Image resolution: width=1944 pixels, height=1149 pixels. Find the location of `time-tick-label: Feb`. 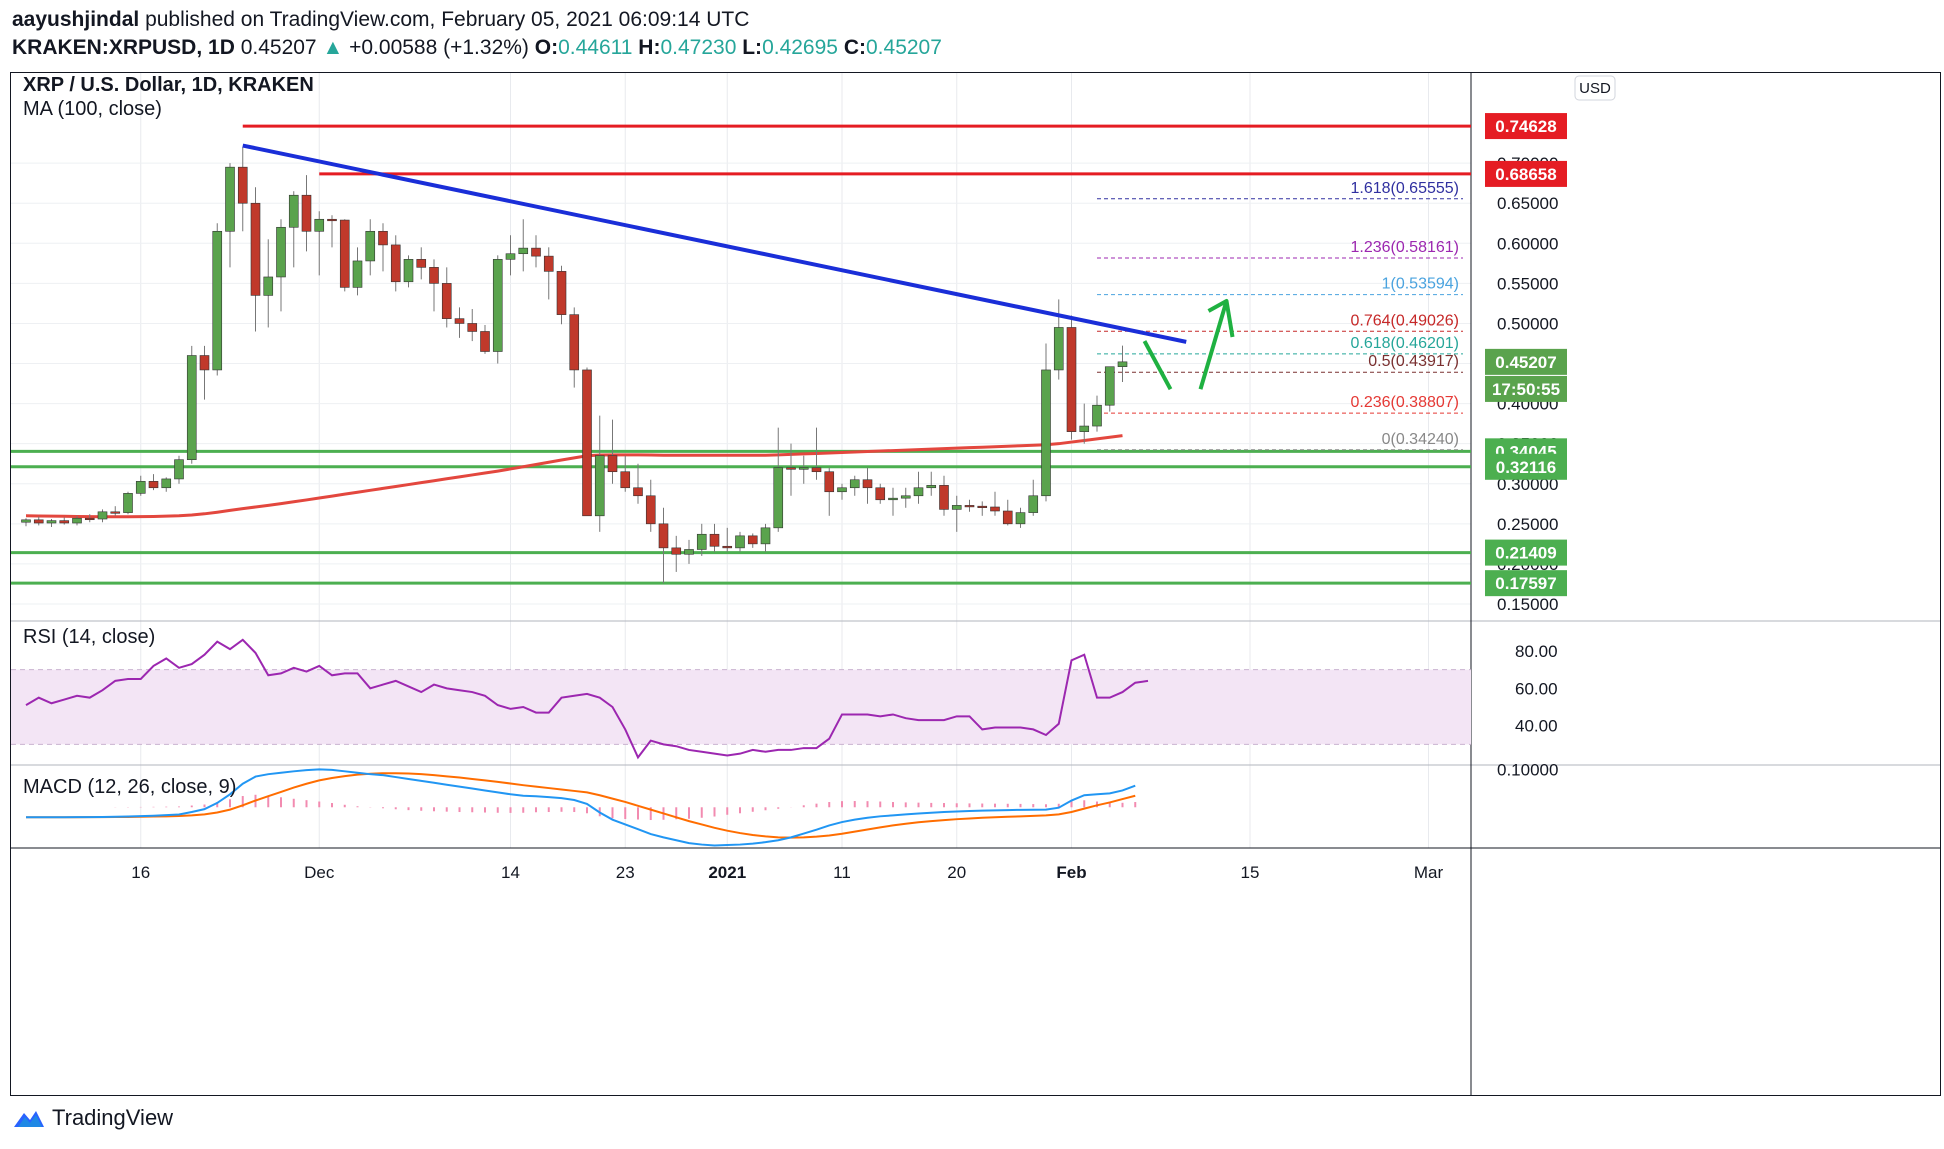

time-tick-label: Feb is located at coordinates (1071, 872).